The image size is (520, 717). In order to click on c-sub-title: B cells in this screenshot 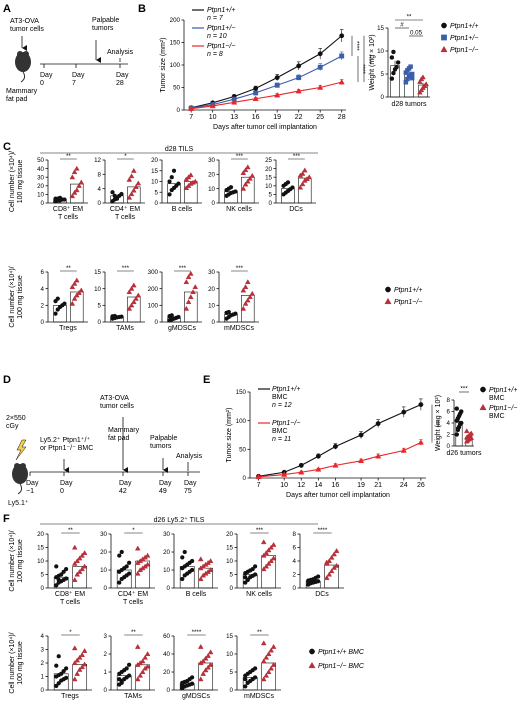, I will do `click(182, 209)`.